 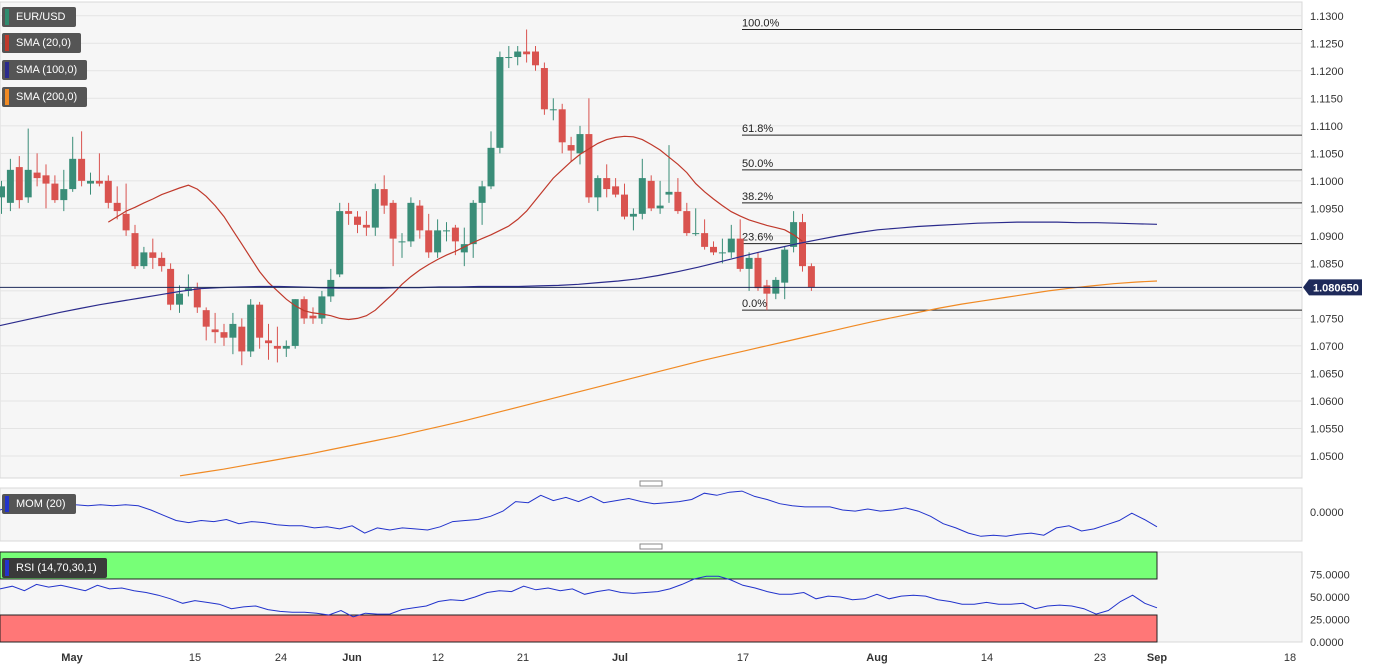 I want to click on fib-level-label: 50.0%, so click(x=757, y=164).